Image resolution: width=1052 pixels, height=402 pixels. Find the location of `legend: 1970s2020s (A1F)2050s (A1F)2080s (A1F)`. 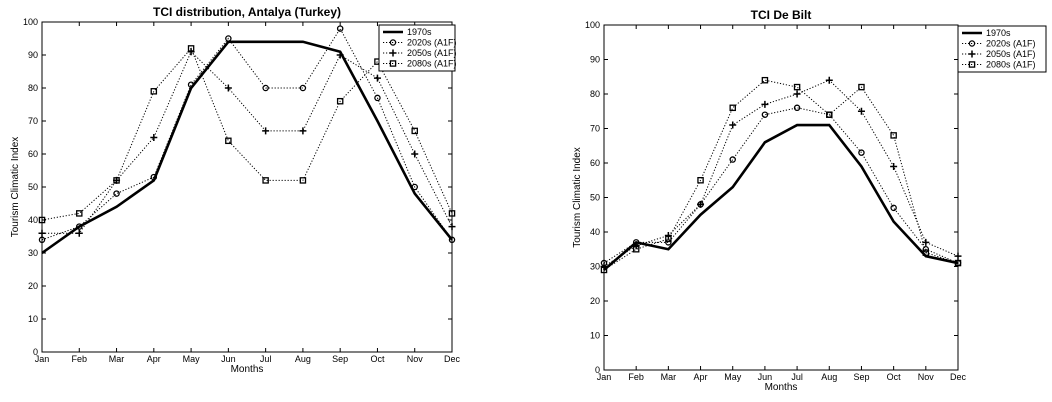

legend: 1970s2020s (A1F)2050s (A1F)2080s (A1F) is located at coordinates (418, 48).